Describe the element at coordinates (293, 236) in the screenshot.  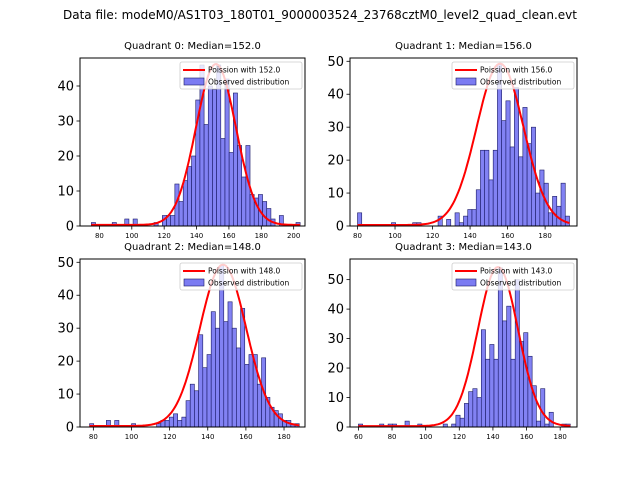
I see `x-tick-label: 200` at that location.